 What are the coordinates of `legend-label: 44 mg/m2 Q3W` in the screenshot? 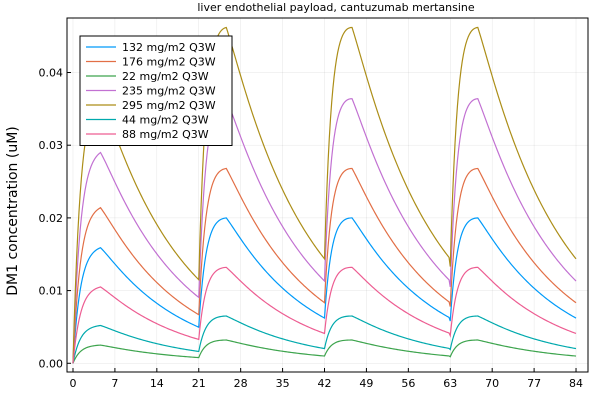 It's located at (165, 120).